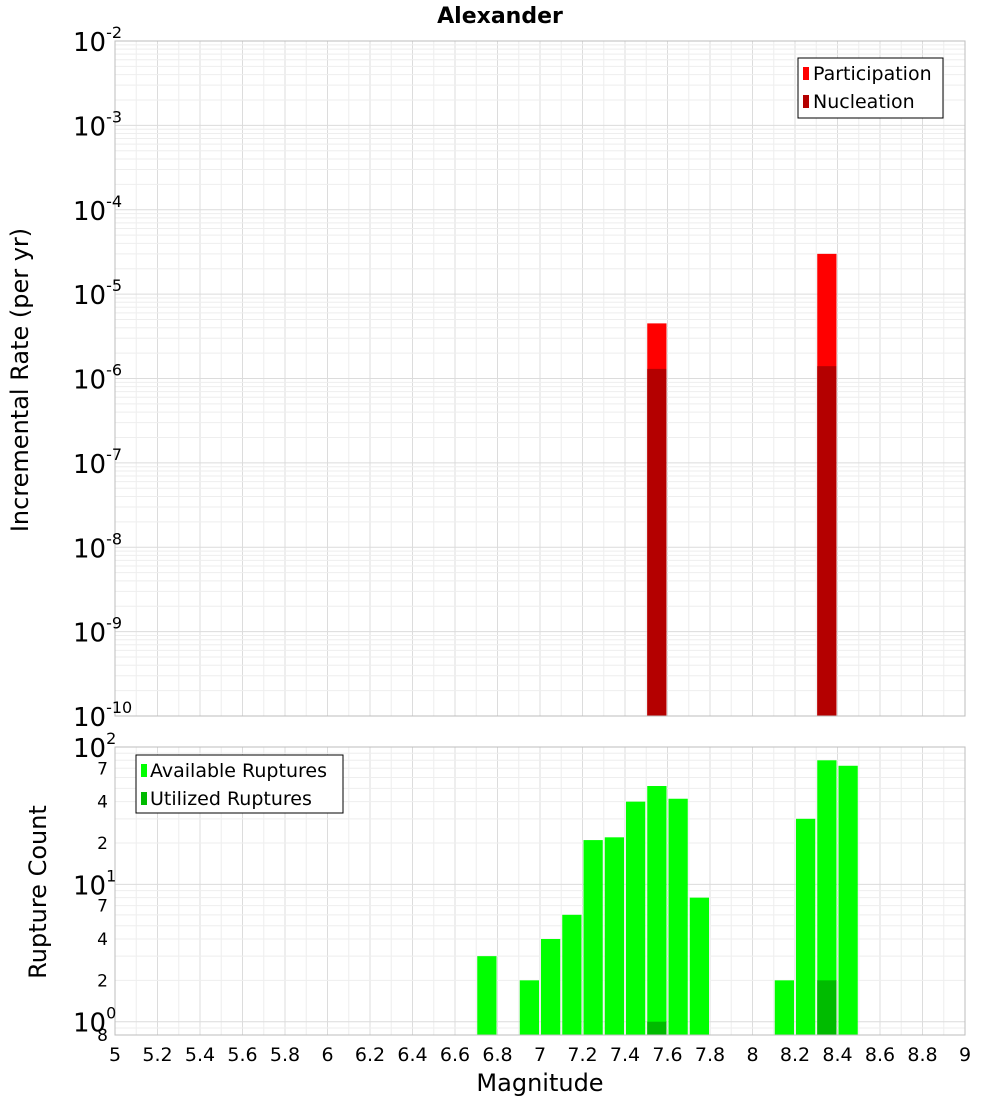 Image resolution: width=1000 pixels, height=1100 pixels. What do you see at coordinates (114, 370) in the screenshot?
I see `rate-y-tick-exponent: -6` at bounding box center [114, 370].